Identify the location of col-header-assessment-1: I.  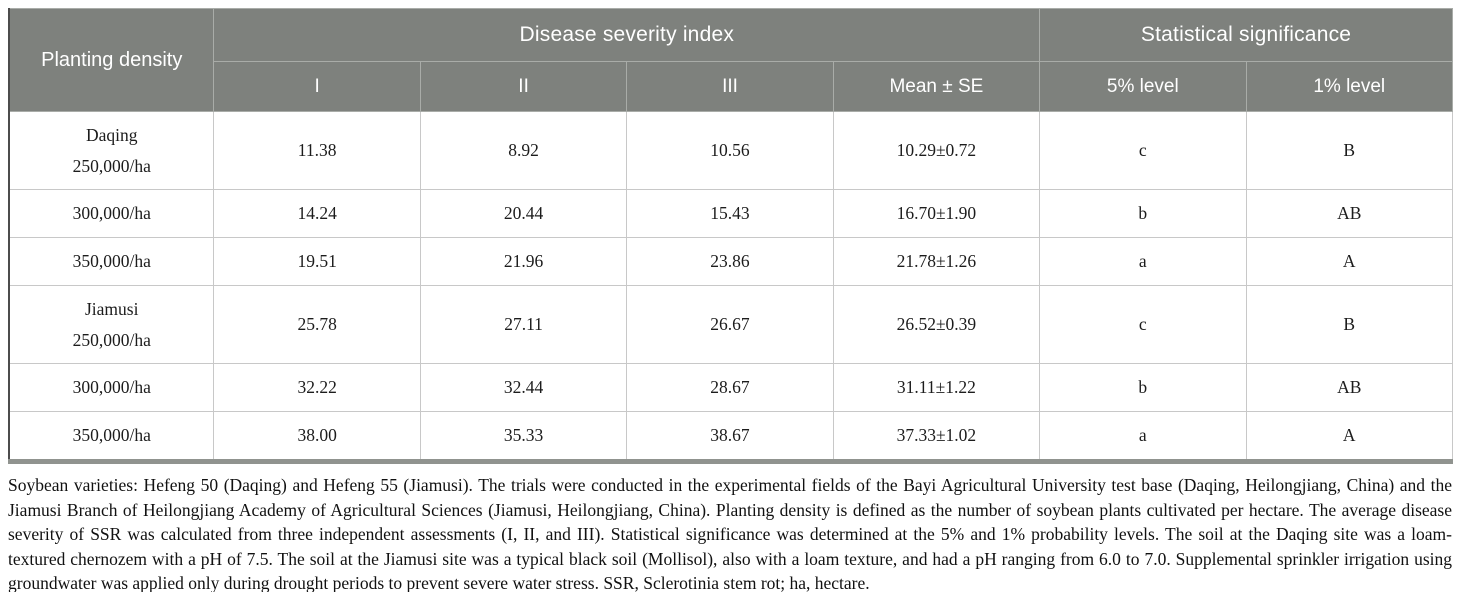
(317, 86).